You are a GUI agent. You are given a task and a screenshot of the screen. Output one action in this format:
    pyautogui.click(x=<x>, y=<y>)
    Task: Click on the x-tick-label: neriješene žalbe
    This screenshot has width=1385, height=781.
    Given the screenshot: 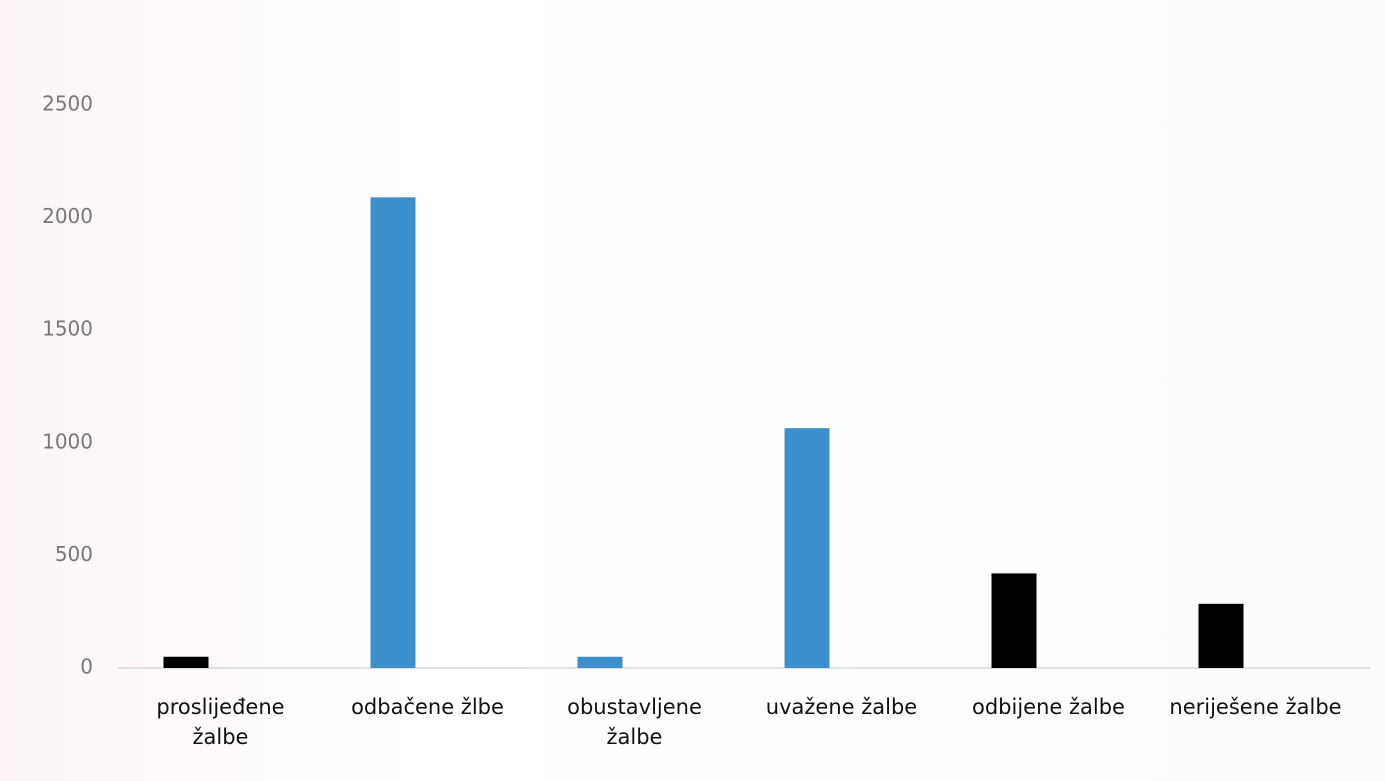 What is the action you would take?
    pyautogui.click(x=1255, y=707)
    